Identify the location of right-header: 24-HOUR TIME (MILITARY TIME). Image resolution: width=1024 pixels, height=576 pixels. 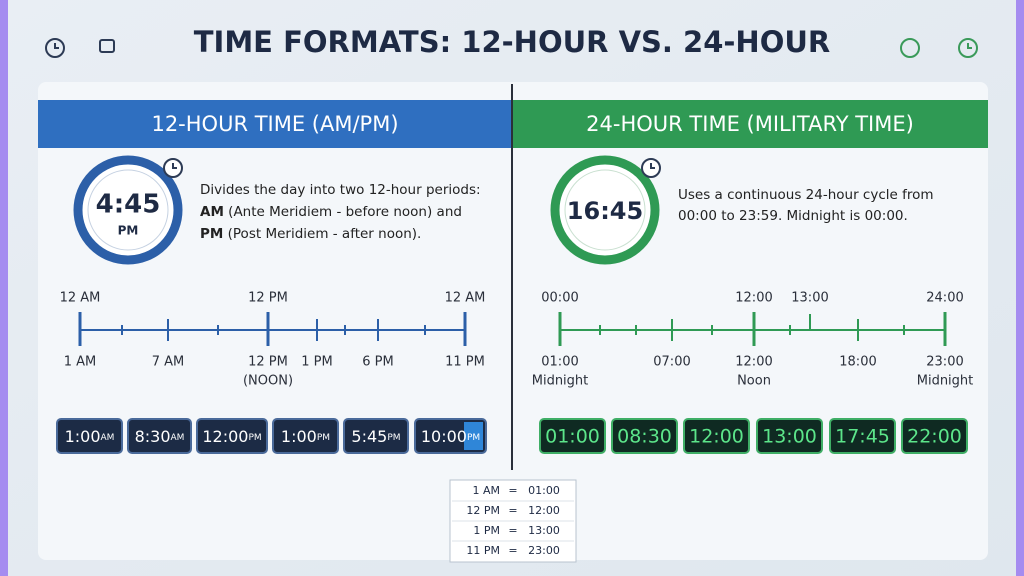
(750, 124).